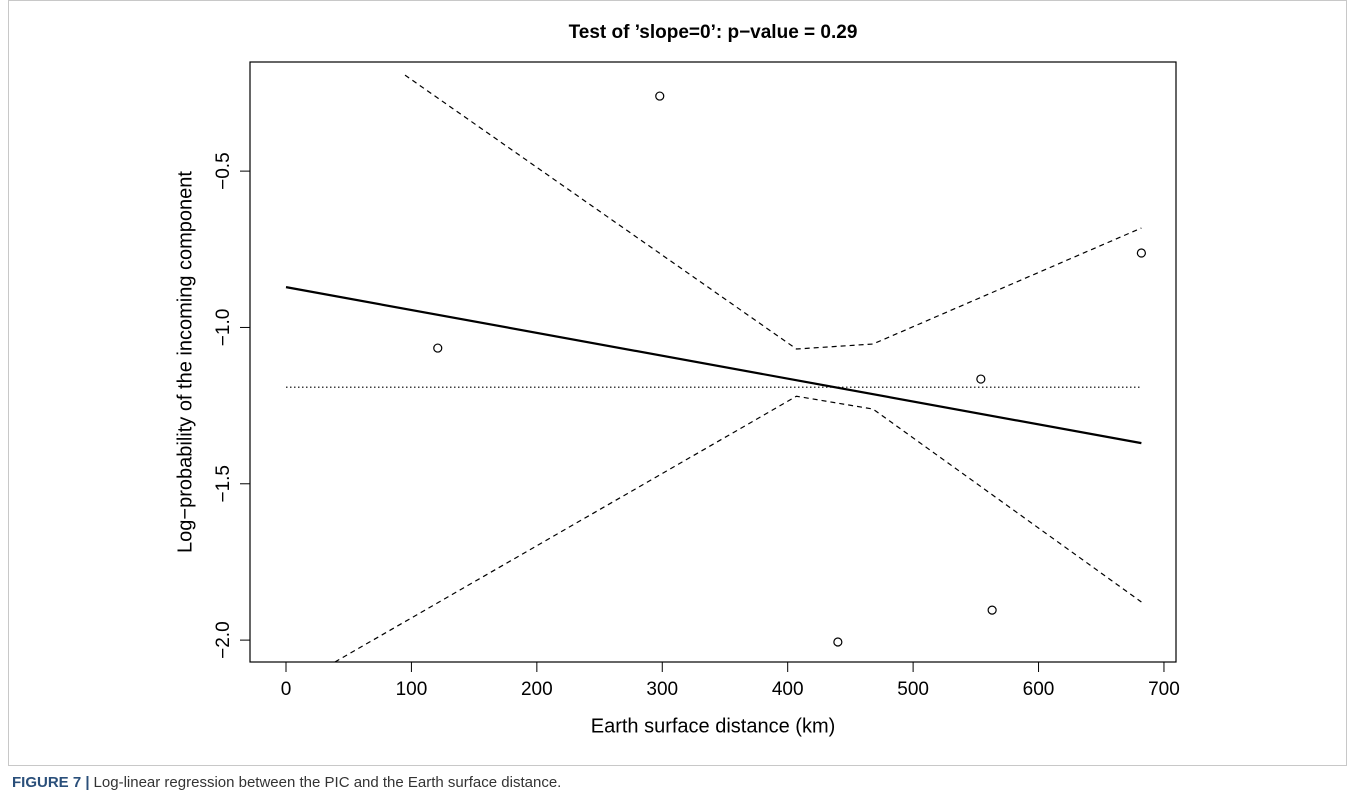 This screenshot has height=804, width=1355. I want to click on x-tick-label: 0, so click(286, 689).